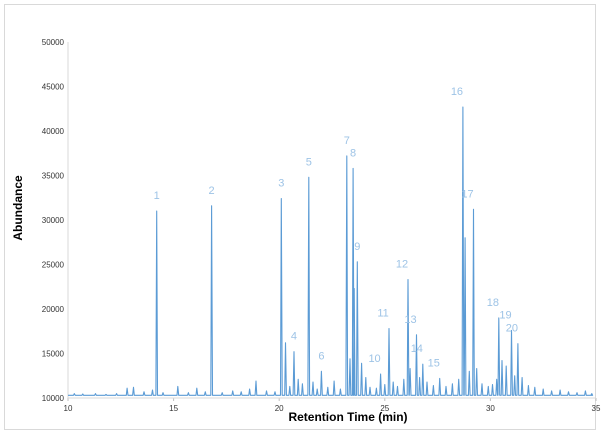 The image size is (602, 434). I want to click on peak-label-15: 15, so click(434, 363).